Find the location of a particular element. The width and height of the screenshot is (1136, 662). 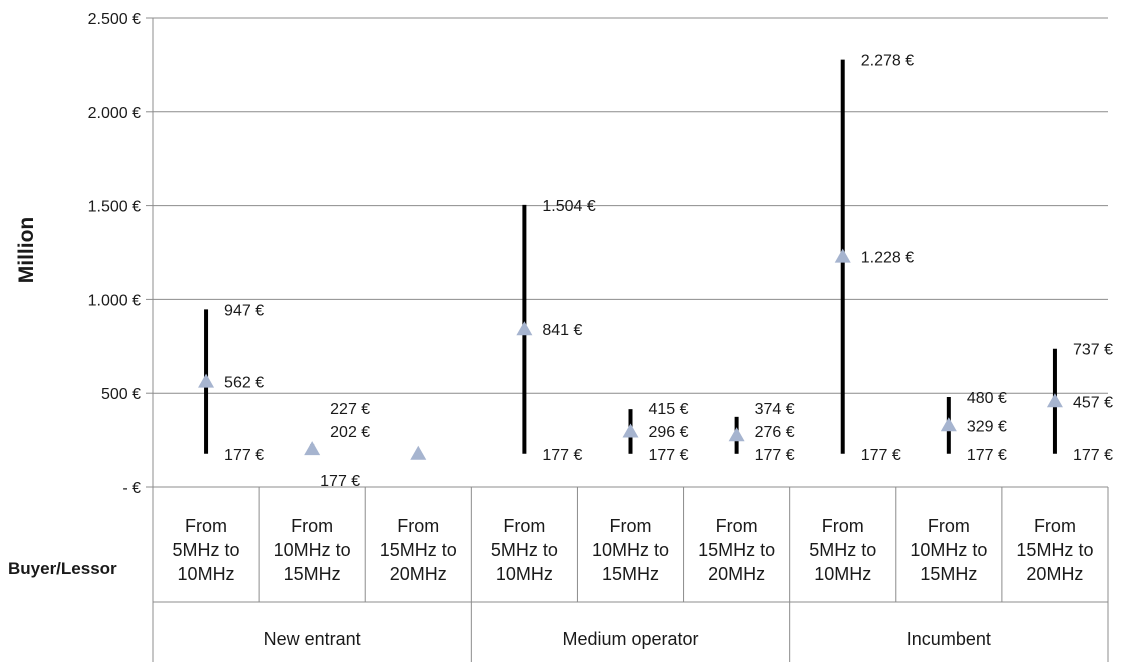

y-tick-label: - € is located at coordinates (131, 488).